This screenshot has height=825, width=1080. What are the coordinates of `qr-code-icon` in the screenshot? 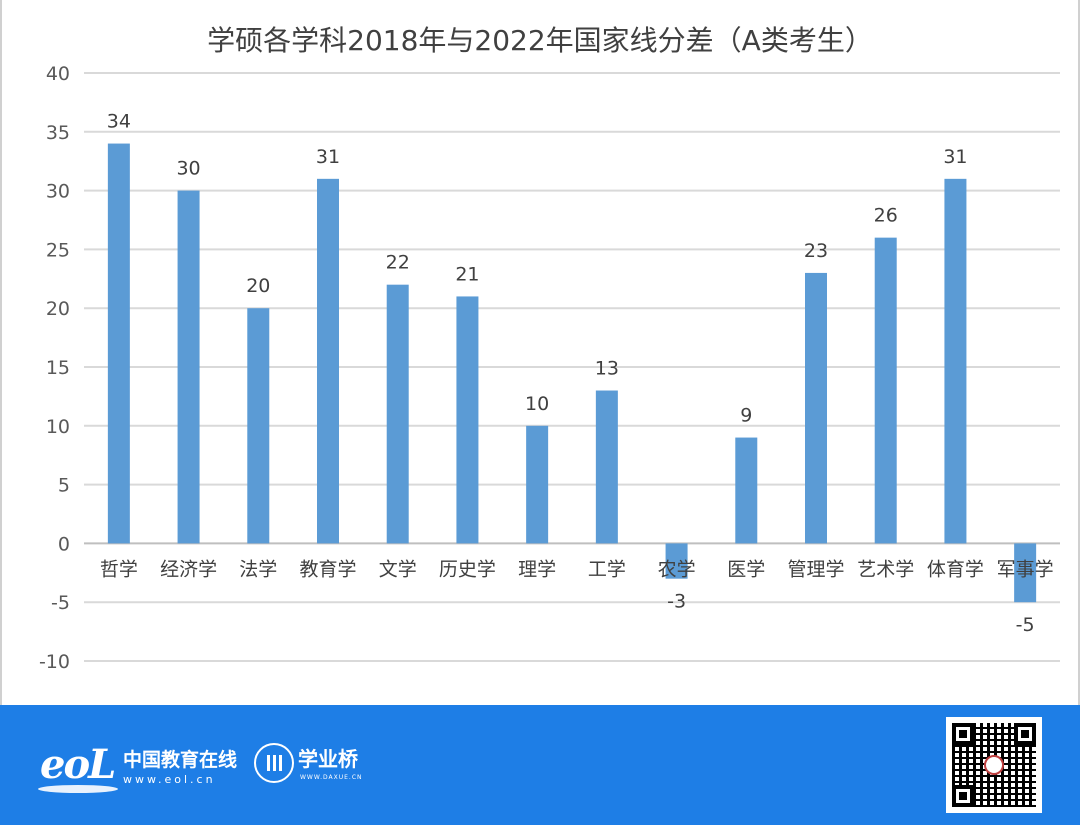 It's located at (994, 765).